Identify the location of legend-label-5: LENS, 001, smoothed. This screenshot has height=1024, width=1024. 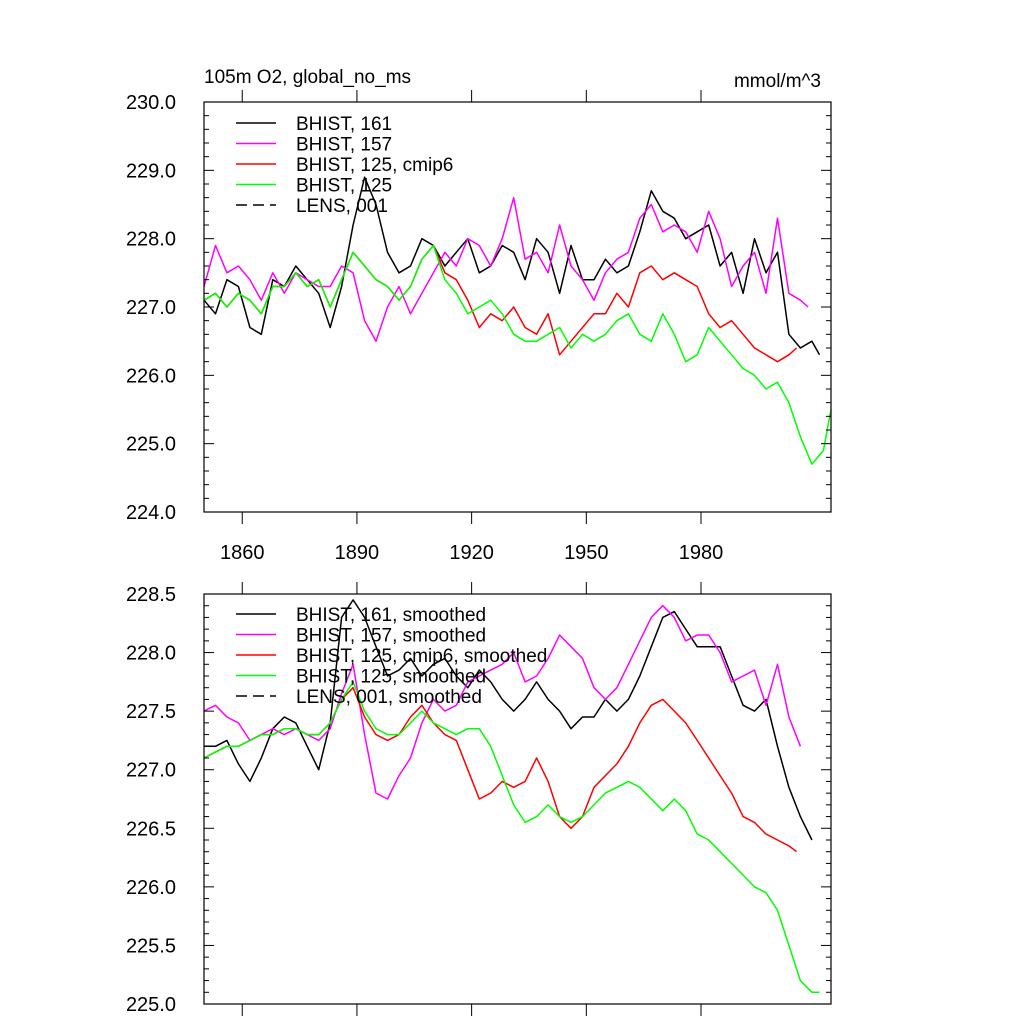
(389, 697).